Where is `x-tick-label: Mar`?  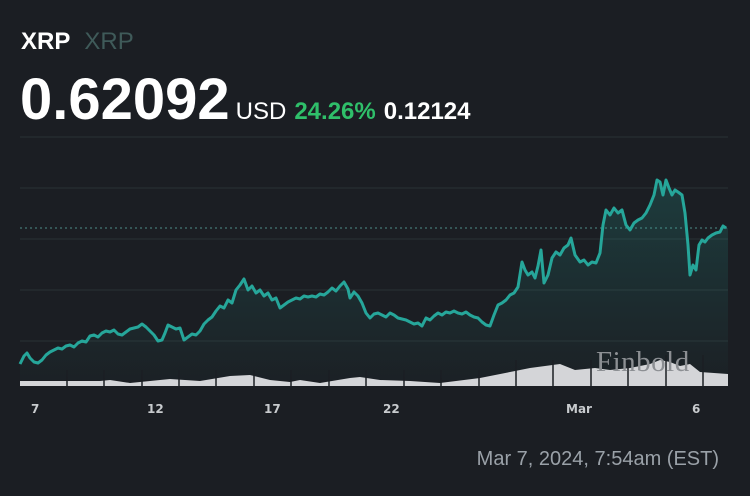 x-tick-label: Mar is located at coordinates (579, 409).